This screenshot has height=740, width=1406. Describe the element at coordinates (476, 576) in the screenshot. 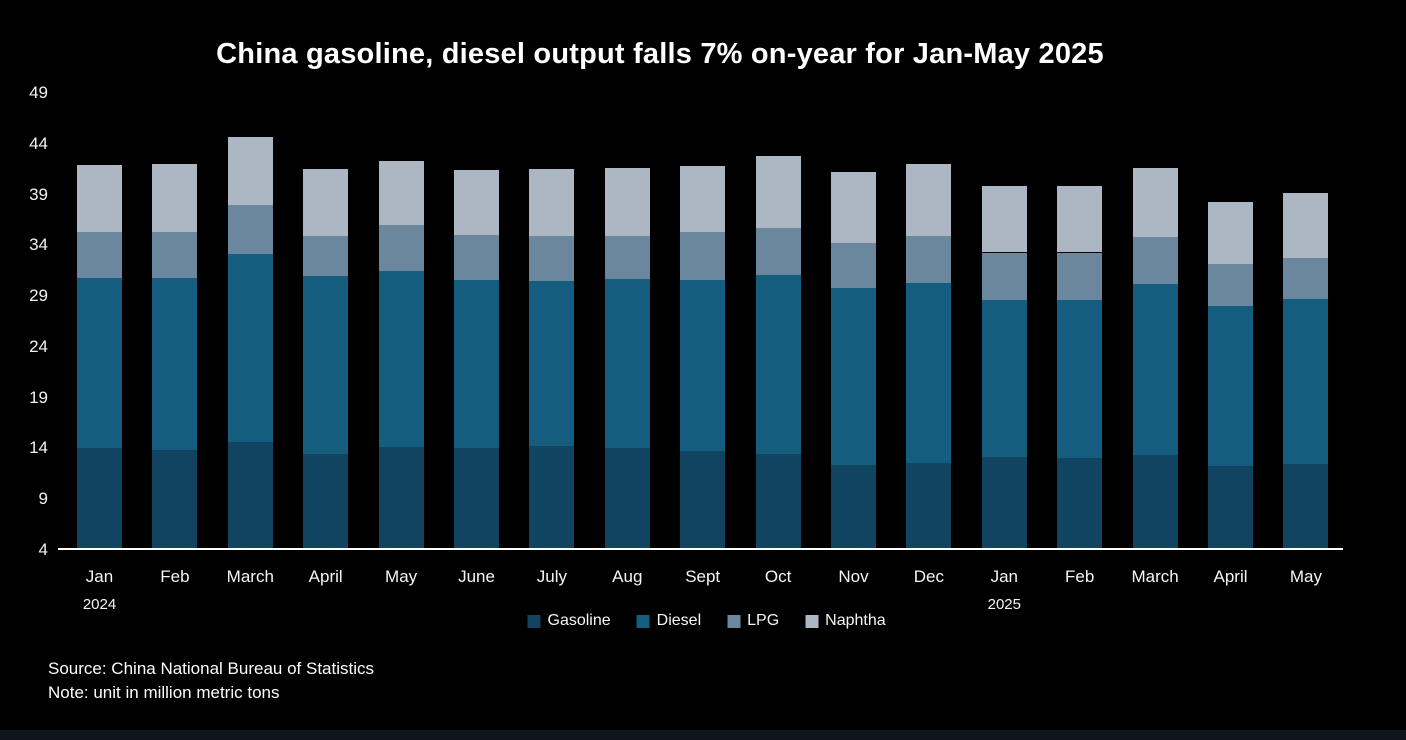

I see `x-axis-label-june-5: June` at that location.